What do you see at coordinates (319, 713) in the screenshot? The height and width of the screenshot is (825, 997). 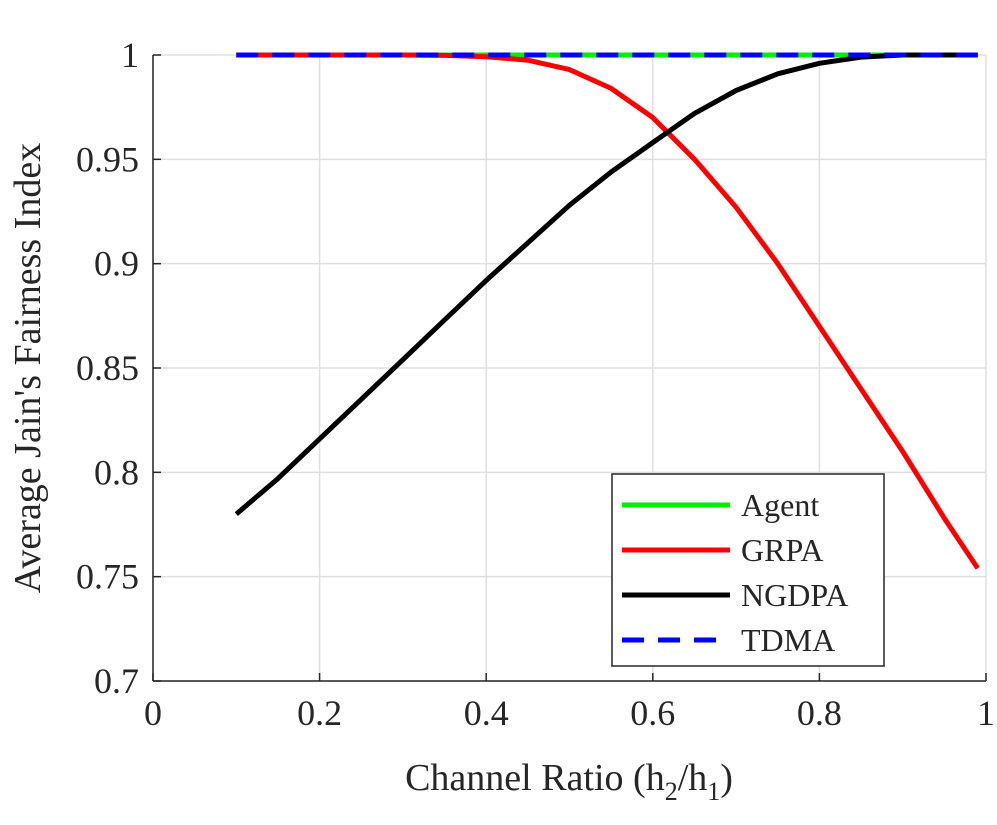 I see `x-tick-label: 0.2` at bounding box center [319, 713].